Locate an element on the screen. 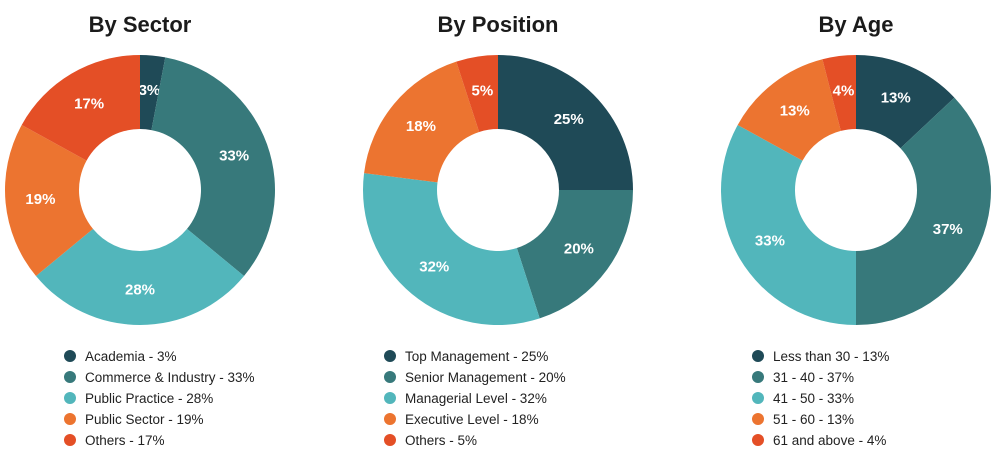 The height and width of the screenshot is (467, 1000). donut-slice-managerial-level is located at coordinates (451, 249).